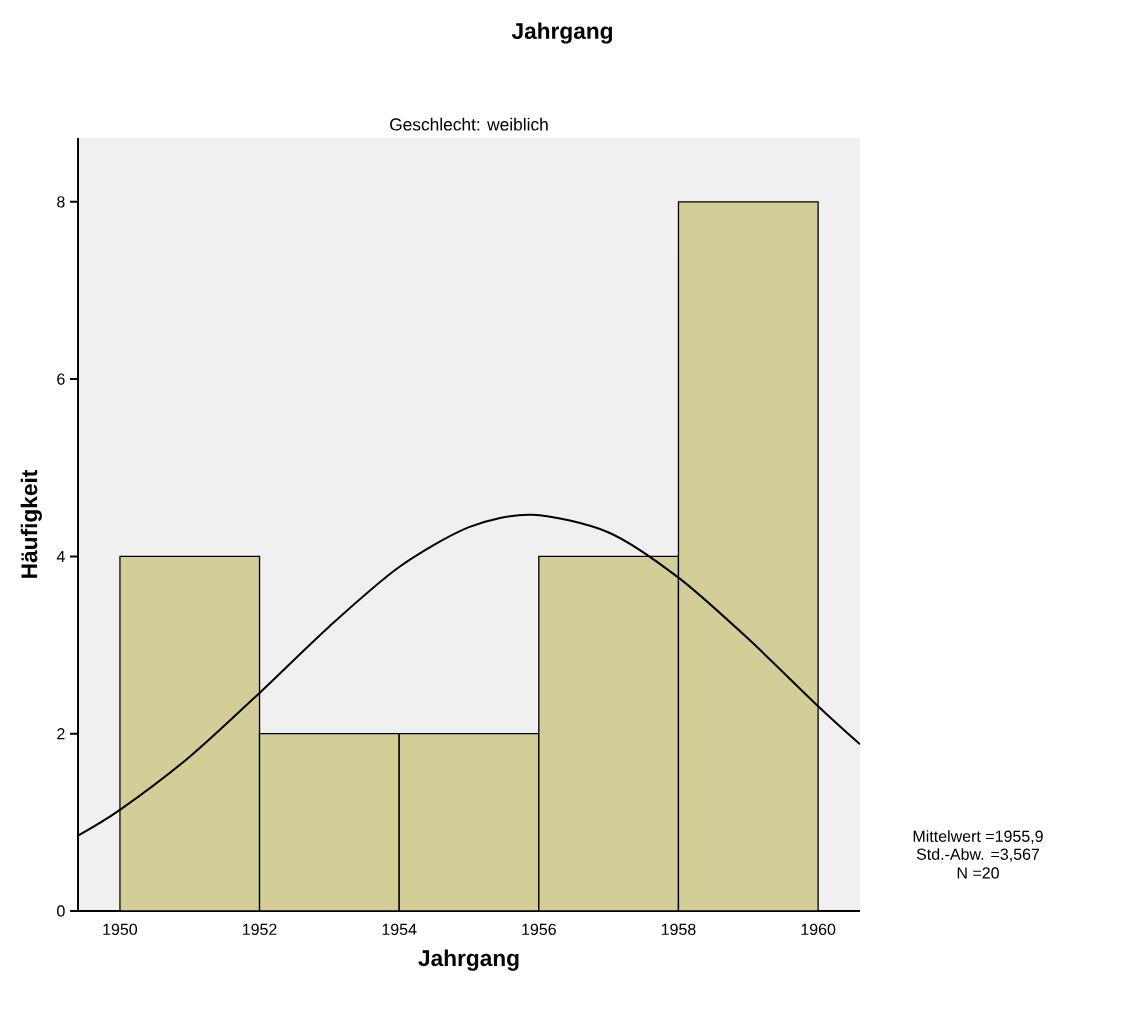 This screenshot has height=1017, width=1125. Describe the element at coordinates (61, 202) in the screenshot. I see `y-tick-label: 8` at that location.